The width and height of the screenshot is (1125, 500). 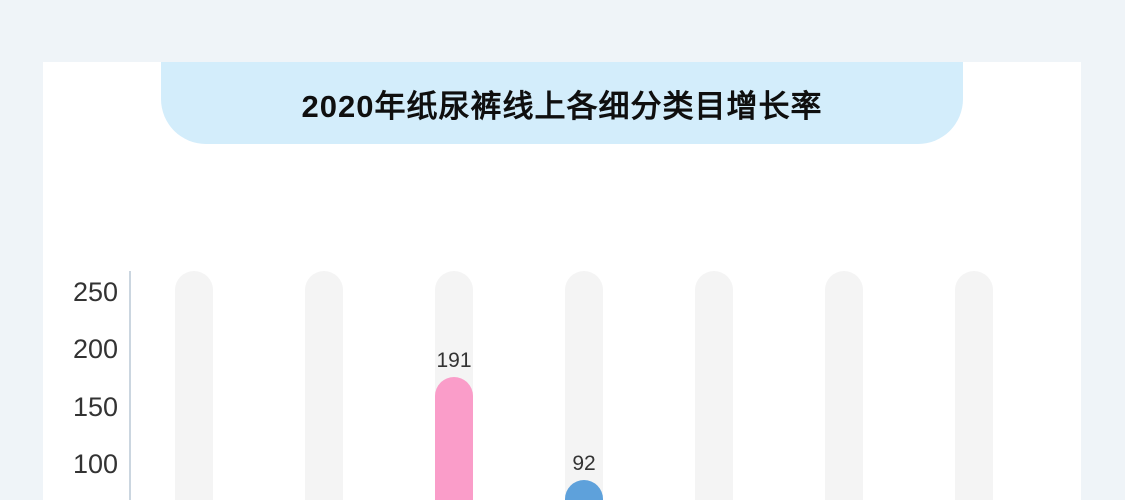 I want to click on title-banner: 2020年纸尿裤线上各细分类目增长率, so click(x=562, y=103).